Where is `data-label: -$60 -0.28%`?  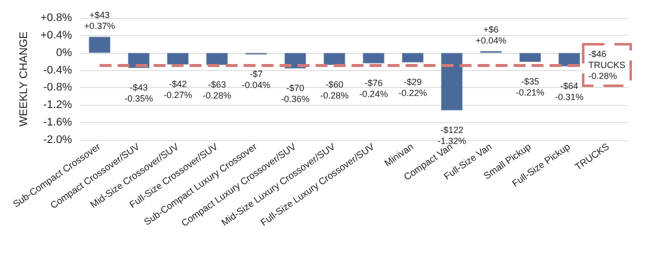
data-label: -$60 -0.28% is located at coordinates (334, 90).